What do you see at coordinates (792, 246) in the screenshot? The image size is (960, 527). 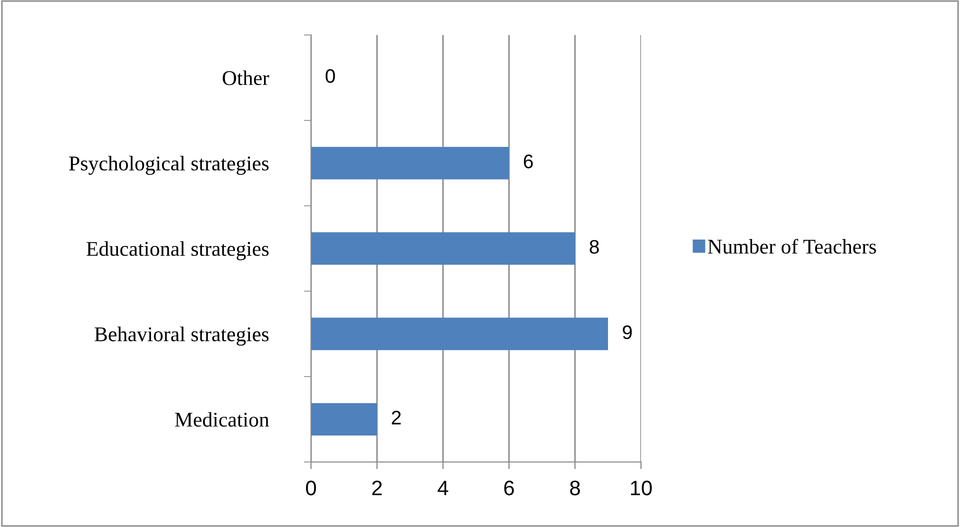 I see `legend-label: Number of Teachers` at bounding box center [792, 246].